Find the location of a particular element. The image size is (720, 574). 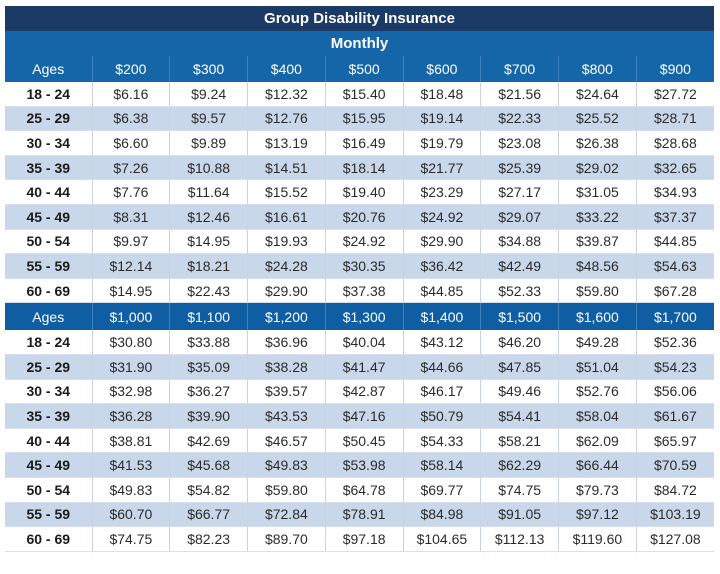

premium-cell: $38.81 is located at coordinates (131, 441).